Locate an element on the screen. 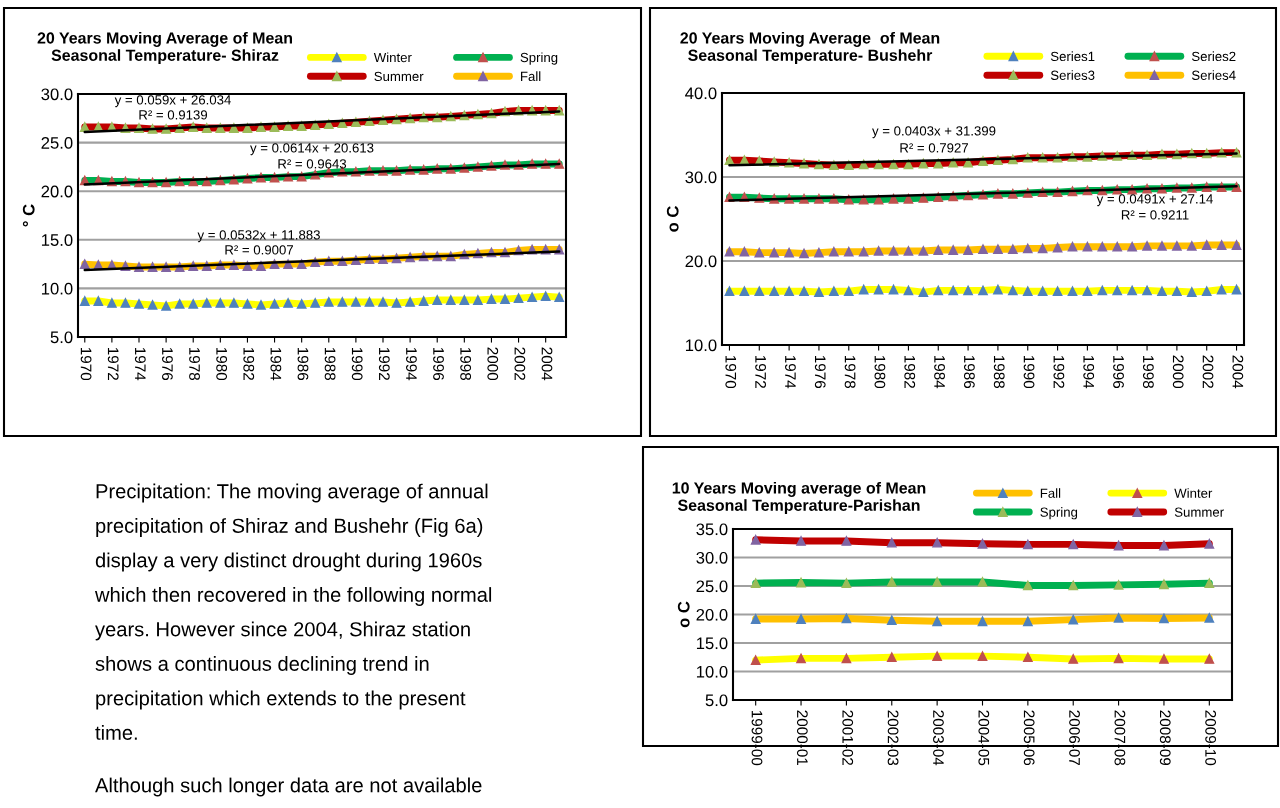 The height and width of the screenshot is (808, 1280). annotation: y = 0.059x + 26.034 is located at coordinates (172, 101).